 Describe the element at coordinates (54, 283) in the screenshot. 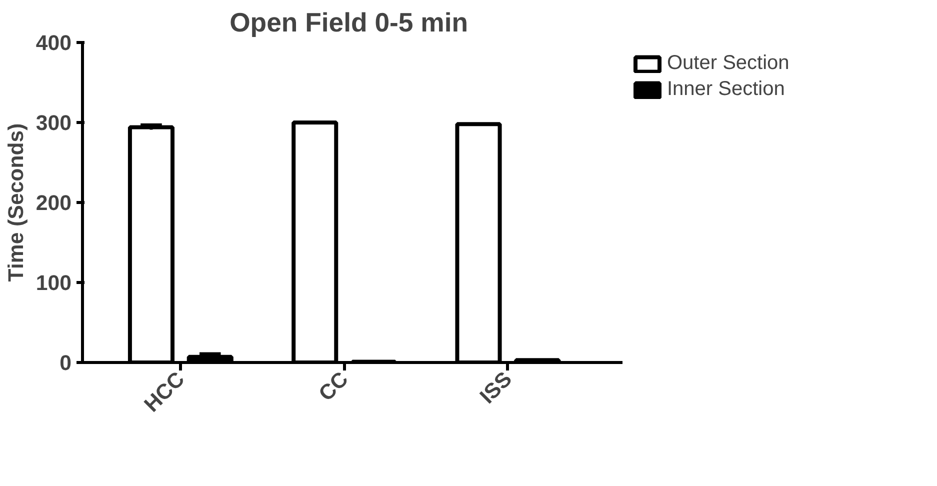

I see `y-tick-label: 100` at that location.